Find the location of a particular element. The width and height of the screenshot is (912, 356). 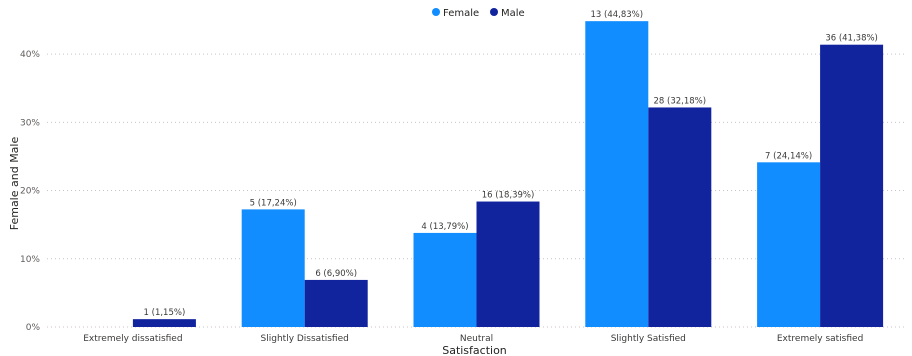

x-category-label: Extremely dissatisfied is located at coordinates (132, 339).